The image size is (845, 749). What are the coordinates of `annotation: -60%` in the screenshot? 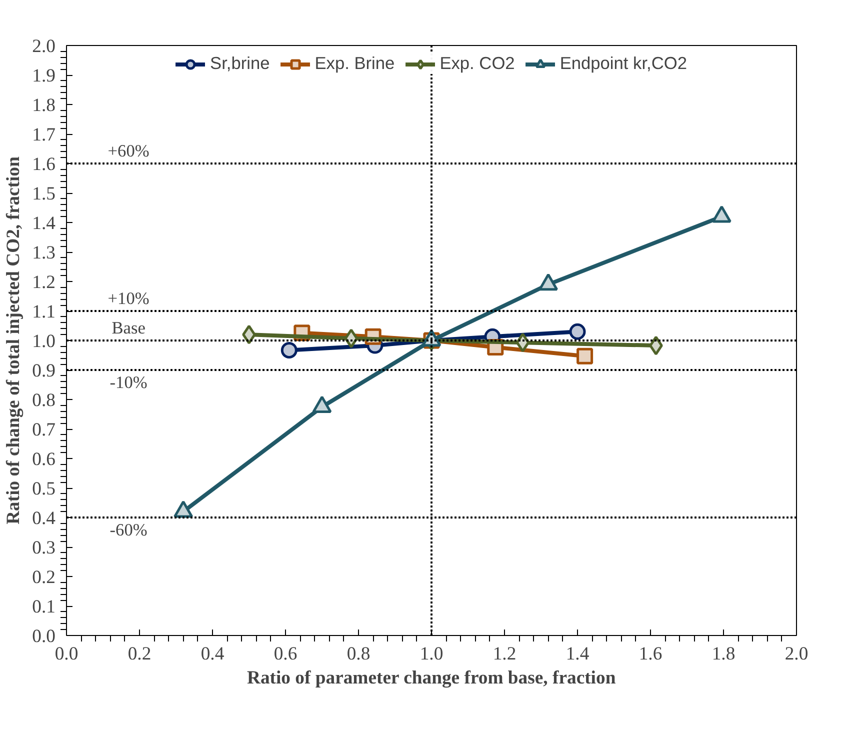 It's located at (129, 530).